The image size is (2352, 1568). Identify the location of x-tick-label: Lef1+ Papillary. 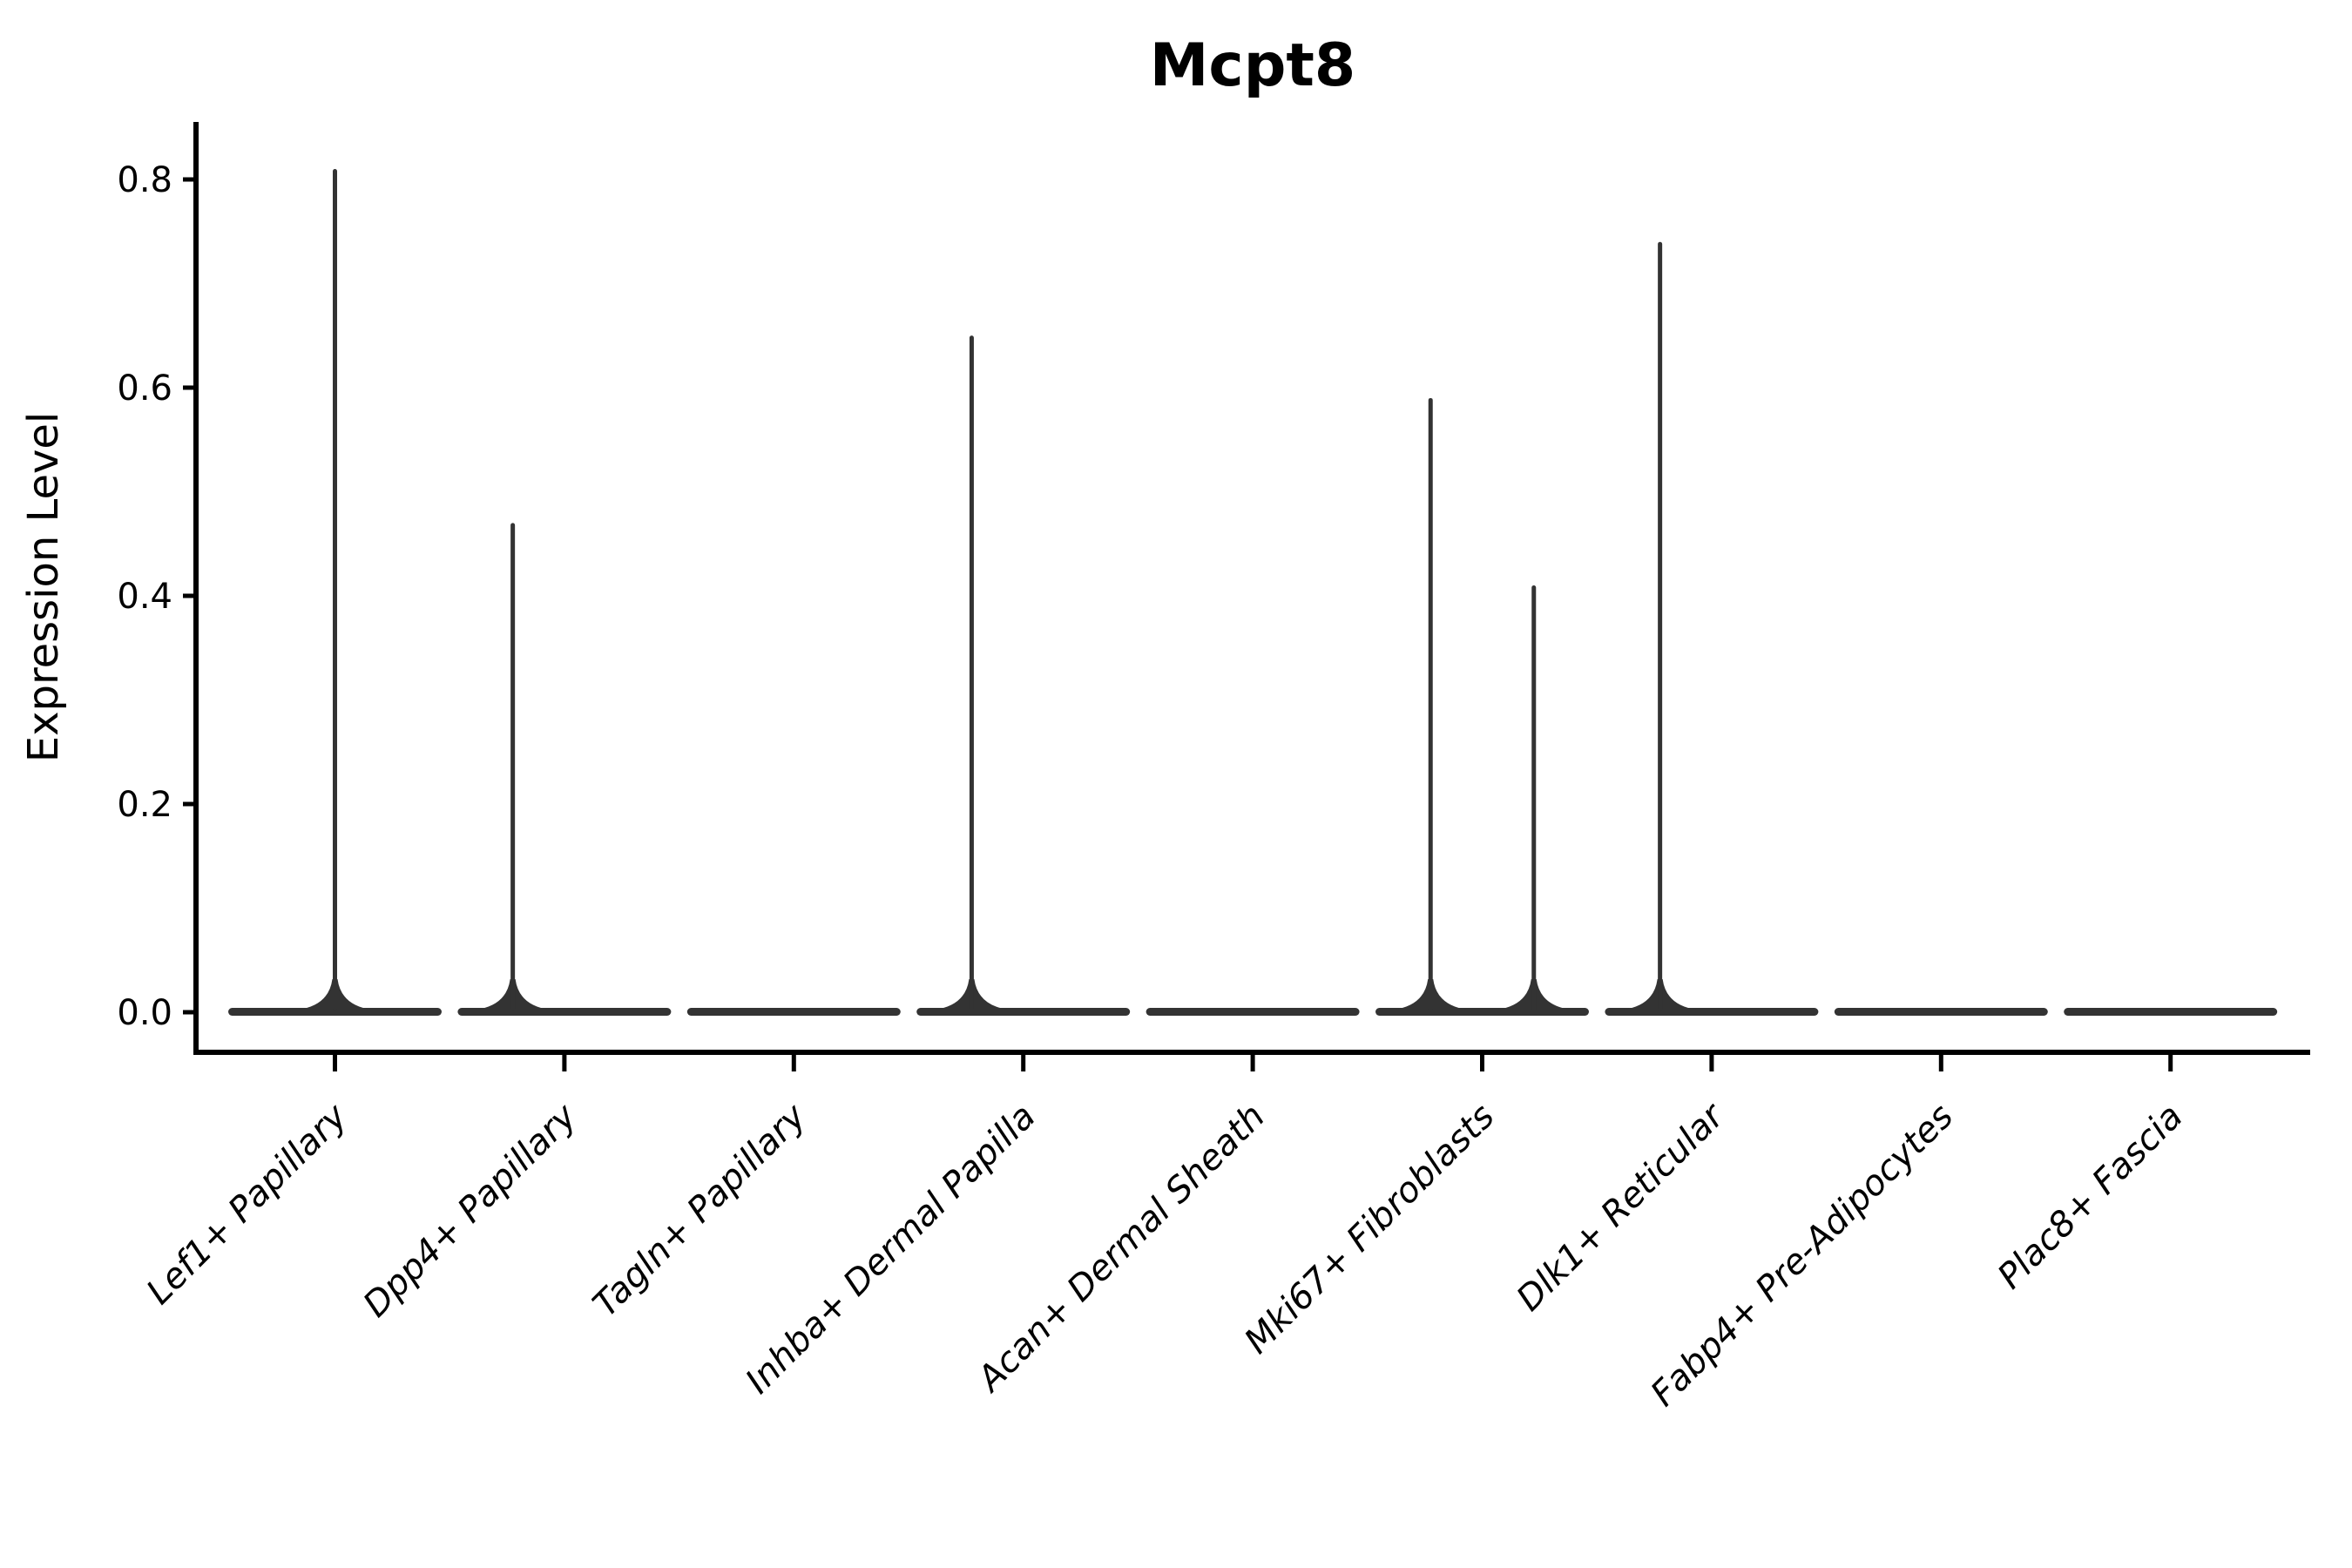
(247, 1204).